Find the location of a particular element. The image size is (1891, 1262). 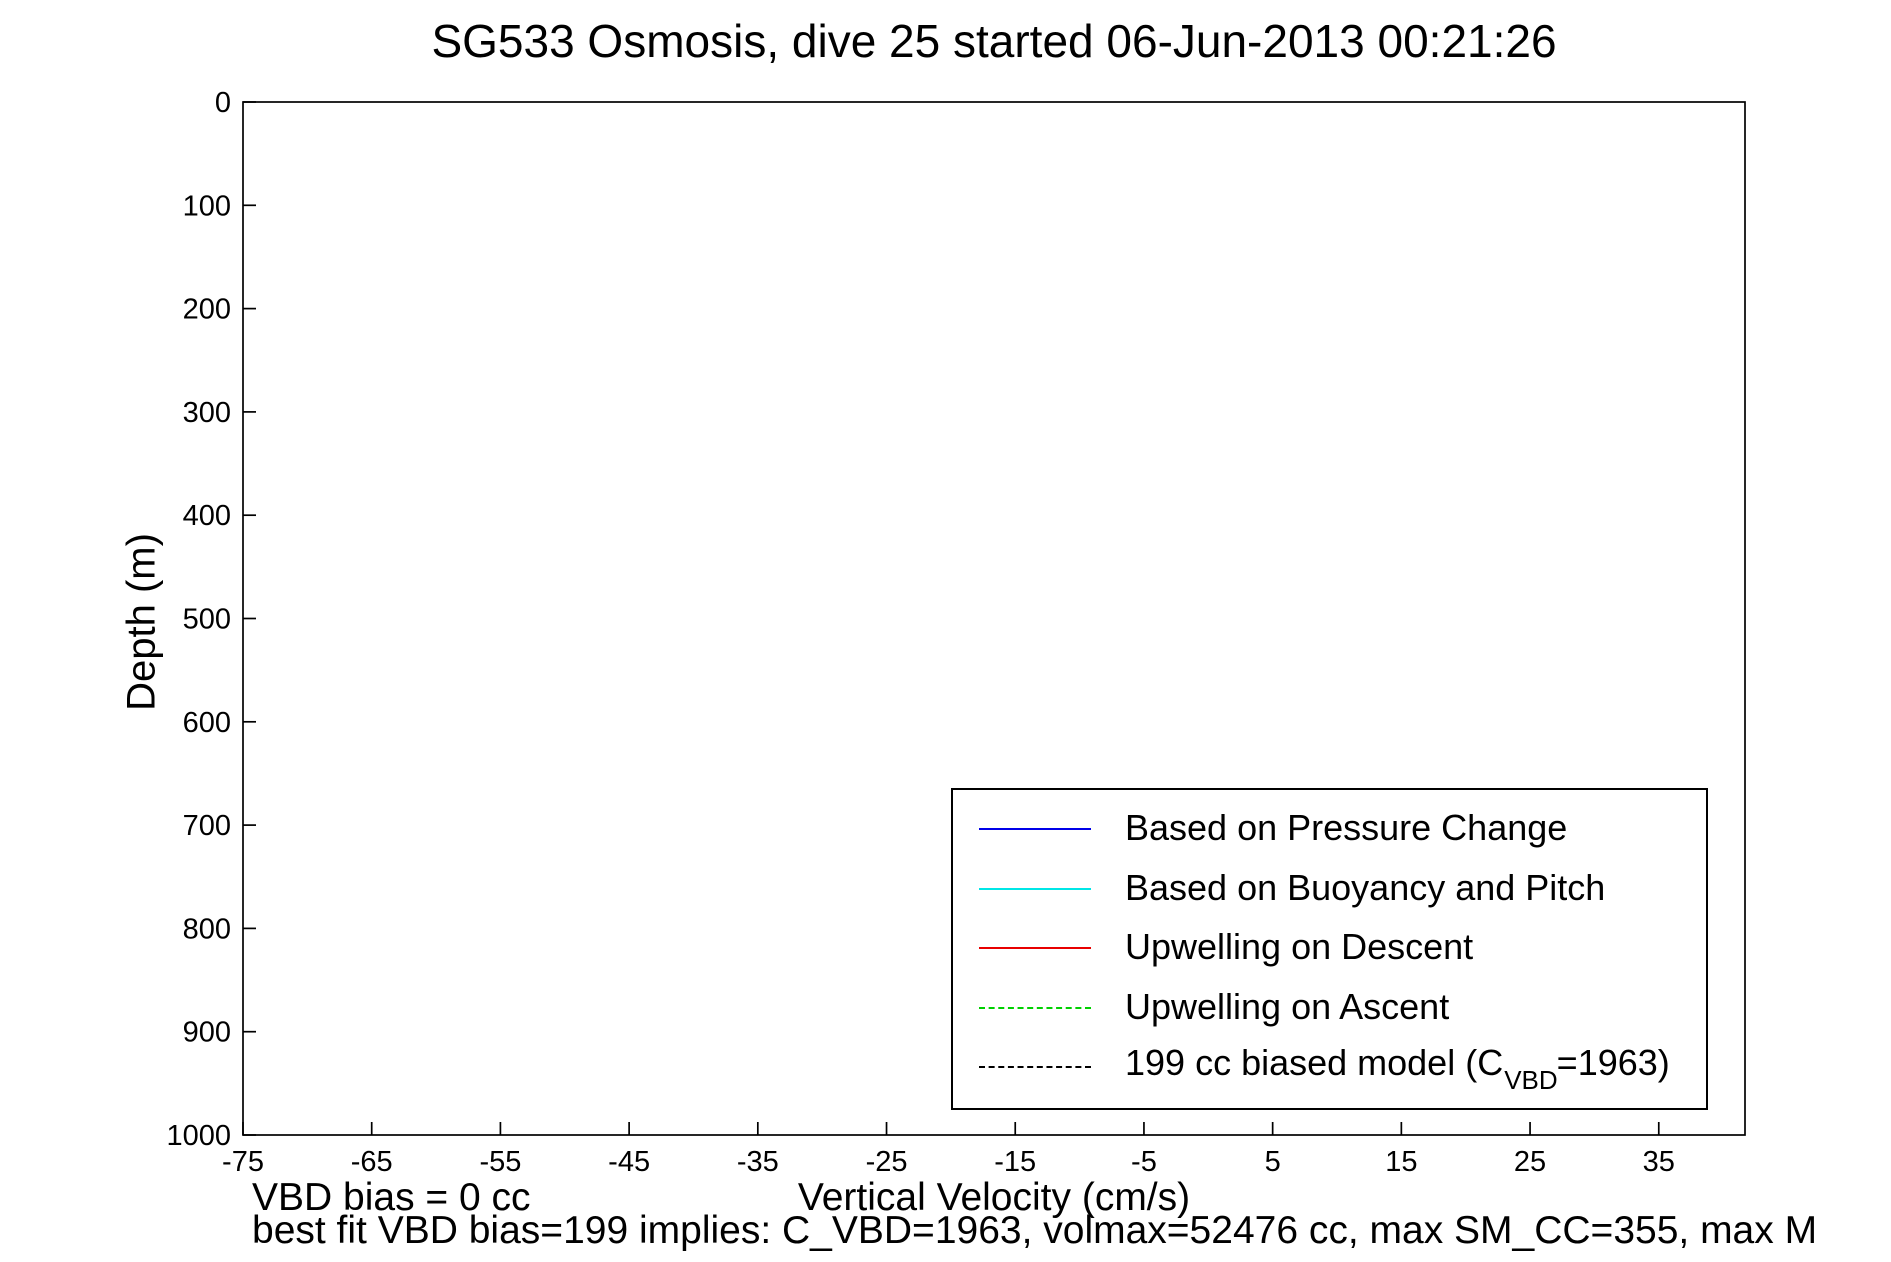

legend-label-subscript: VBD is located at coordinates (1531, 1080).